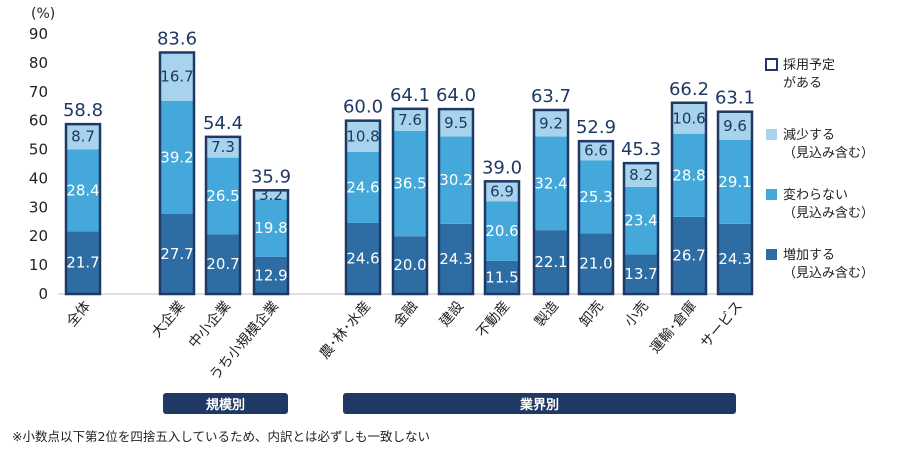  I want to click on segment-label: 21.0, so click(595, 264).